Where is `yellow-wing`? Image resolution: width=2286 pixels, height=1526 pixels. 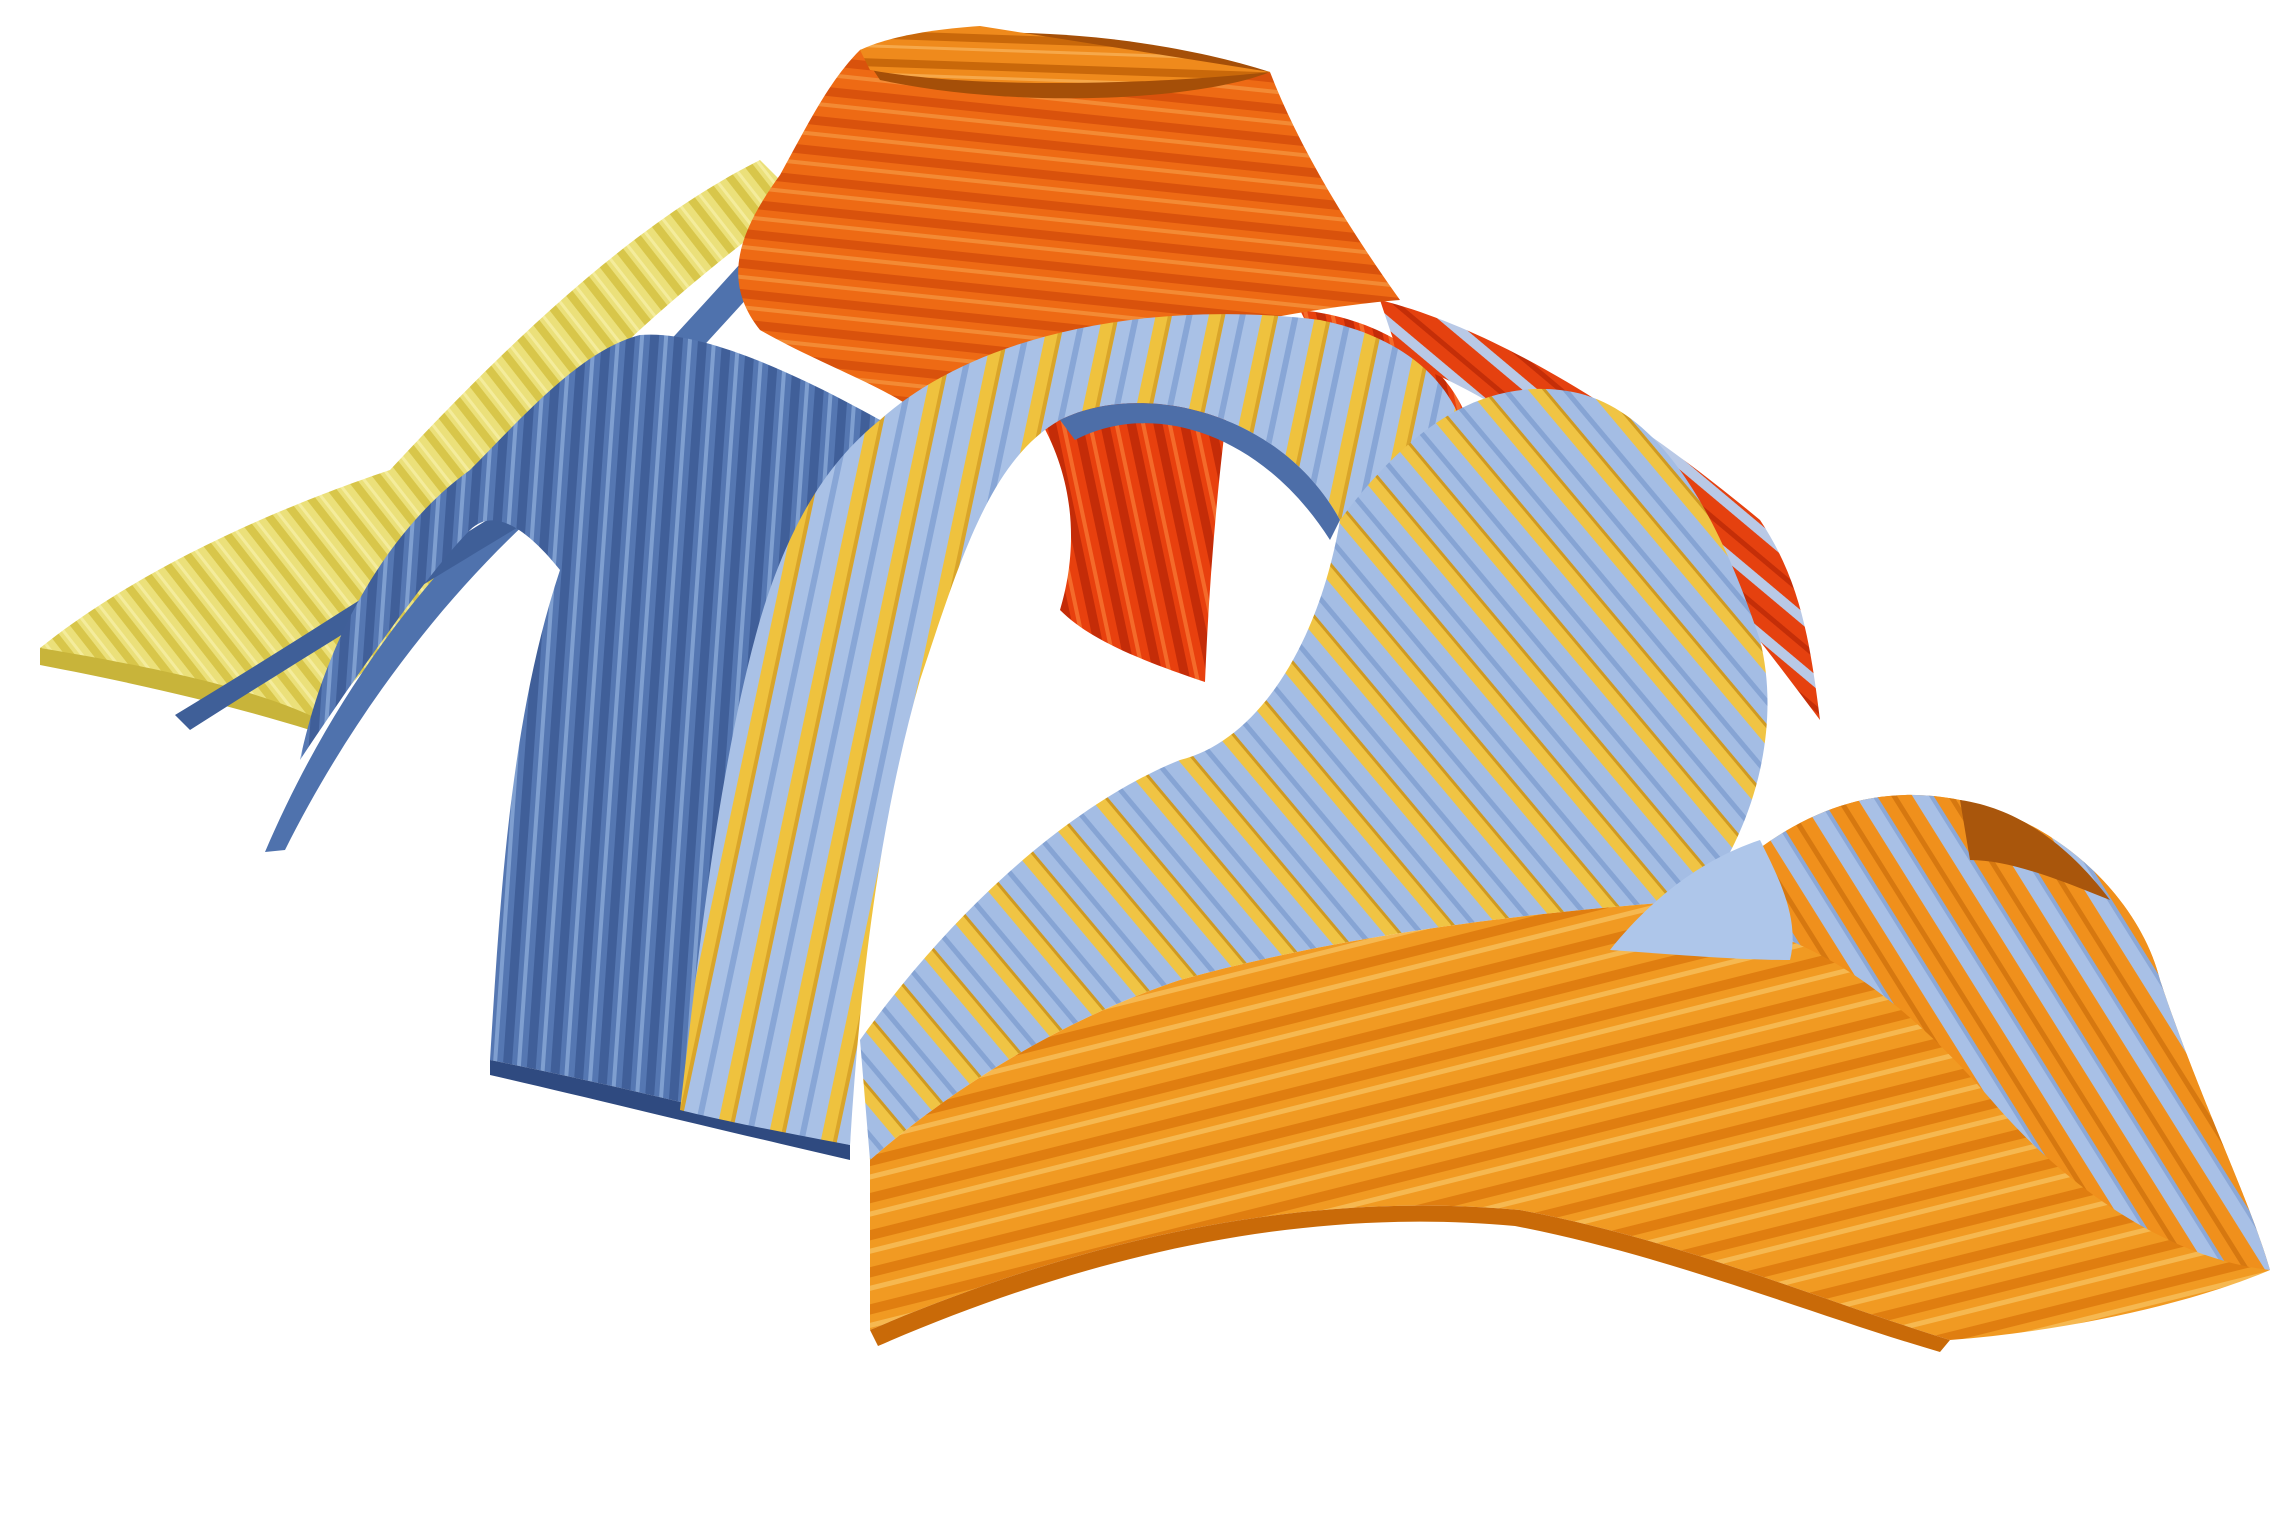
yellow-wing is located at coordinates (420, 445).